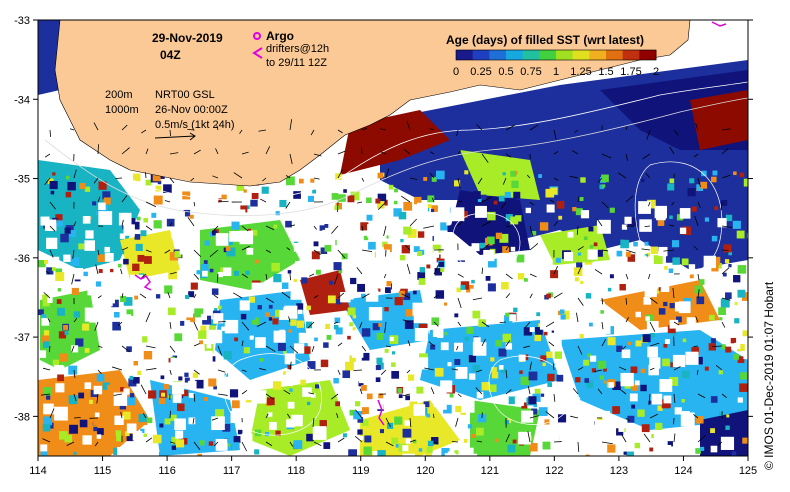 This screenshot has height=492, width=790. I want to click on x-tick-label: 115, so click(103, 471).